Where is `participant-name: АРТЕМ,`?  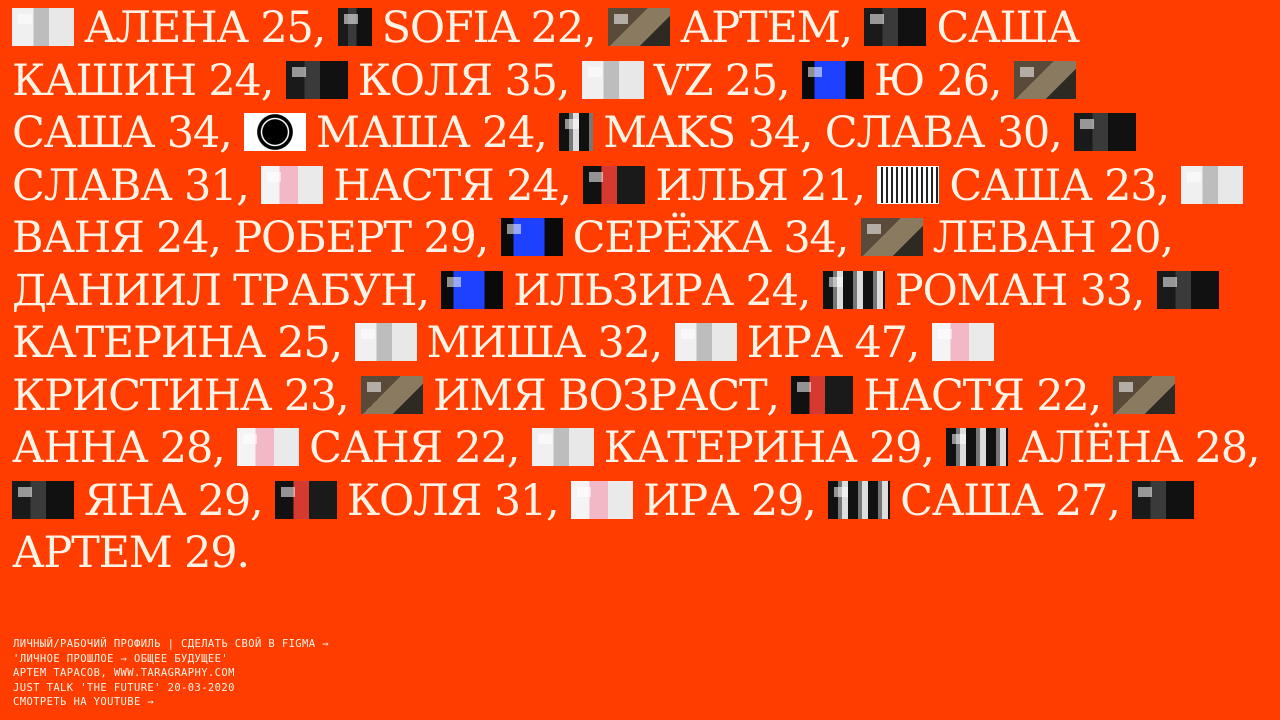
participant-name: АРТЕМ, is located at coordinates (766, 28).